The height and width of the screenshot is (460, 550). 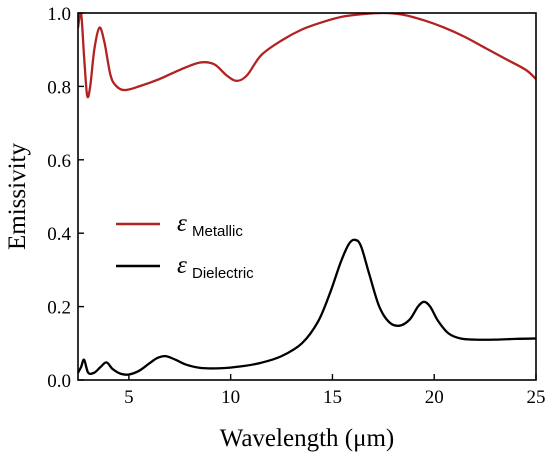 What do you see at coordinates (59, 234) in the screenshot?
I see `y-tick-label: 0.4` at bounding box center [59, 234].